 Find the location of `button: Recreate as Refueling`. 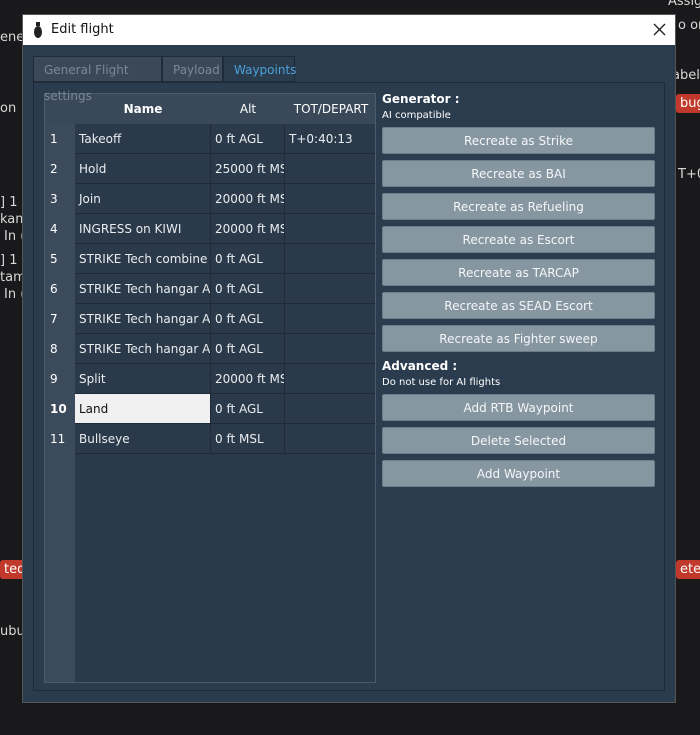

button: Recreate as Refueling is located at coordinates (518, 206).